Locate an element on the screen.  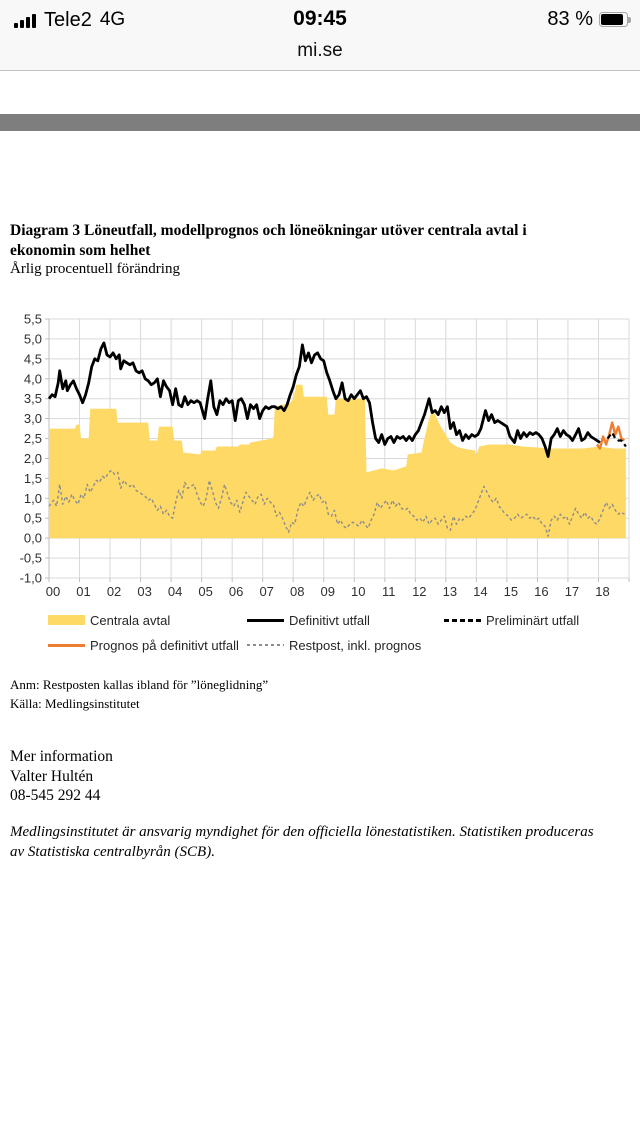
clock: 09:45 is located at coordinates (320, 18).